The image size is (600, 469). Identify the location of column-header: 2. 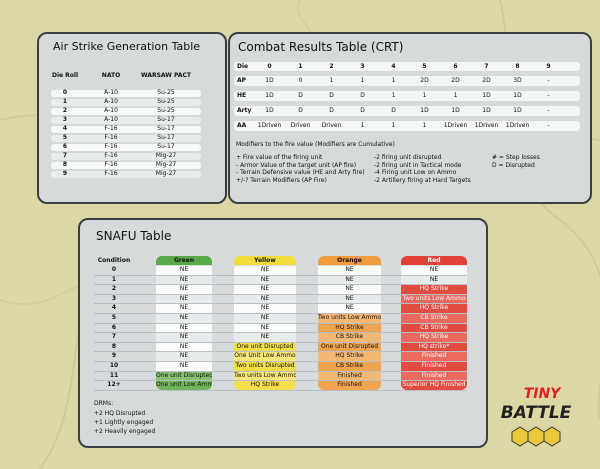
(331, 66).